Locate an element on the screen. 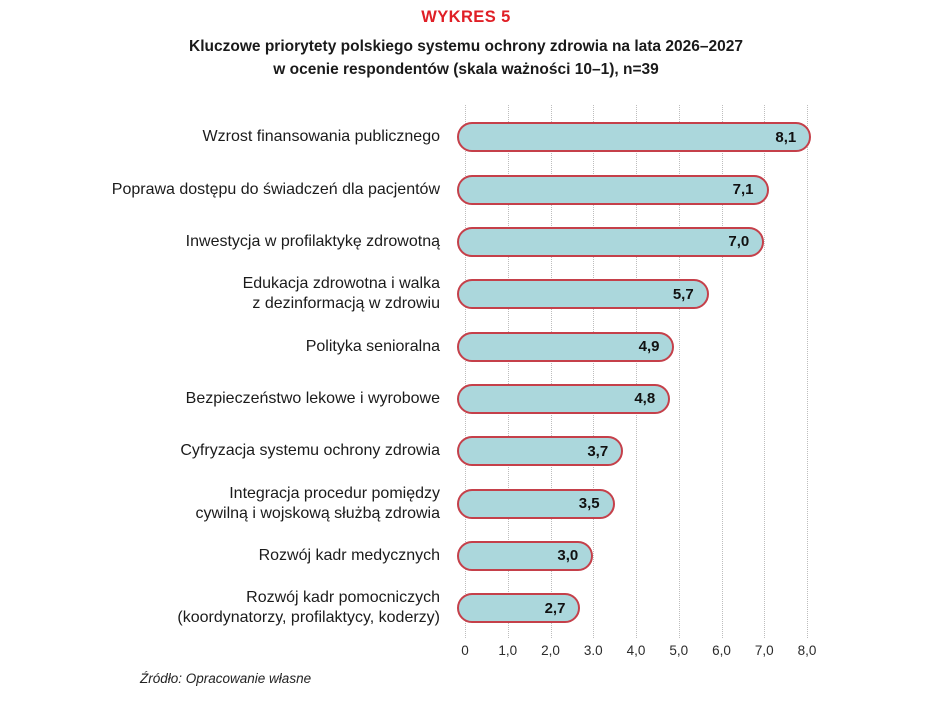 The width and height of the screenshot is (932, 717). bar: 3,5 is located at coordinates (536, 503).